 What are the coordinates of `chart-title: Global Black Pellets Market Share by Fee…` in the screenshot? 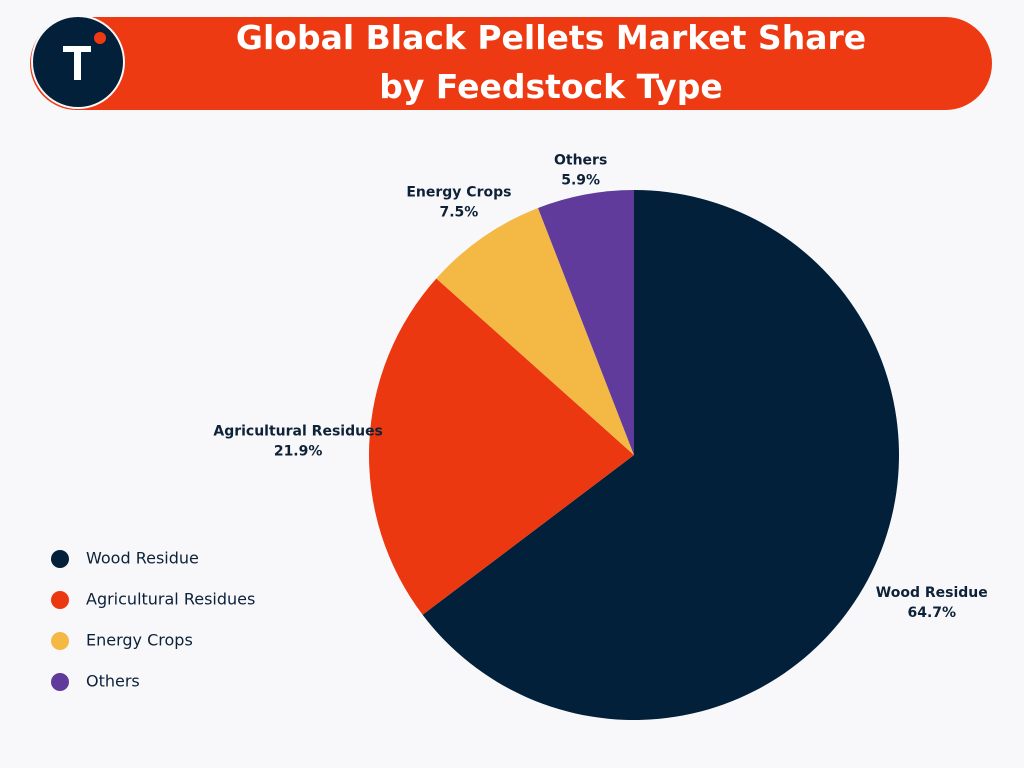 It's located at (551, 62).